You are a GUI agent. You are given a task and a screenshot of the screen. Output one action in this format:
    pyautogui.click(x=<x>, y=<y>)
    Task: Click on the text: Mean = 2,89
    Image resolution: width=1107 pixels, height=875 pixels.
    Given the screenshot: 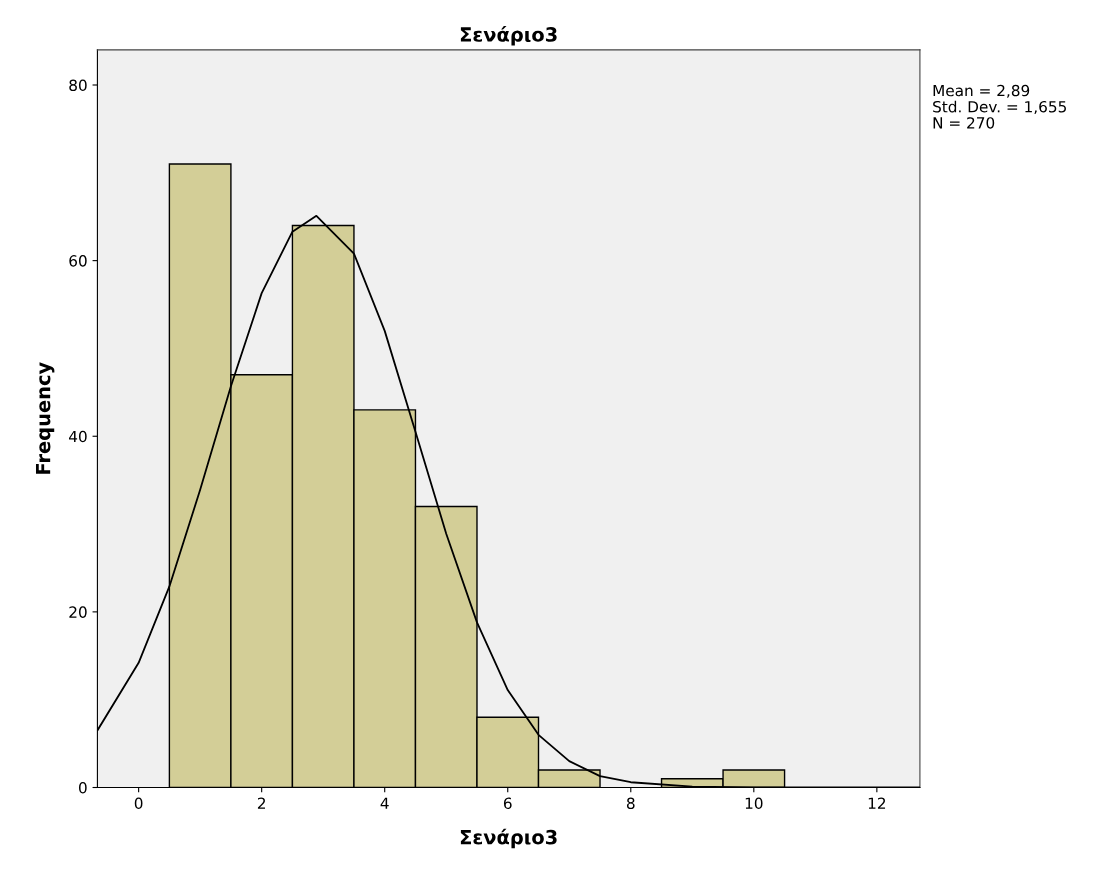 What is the action you would take?
    pyautogui.click(x=981, y=91)
    